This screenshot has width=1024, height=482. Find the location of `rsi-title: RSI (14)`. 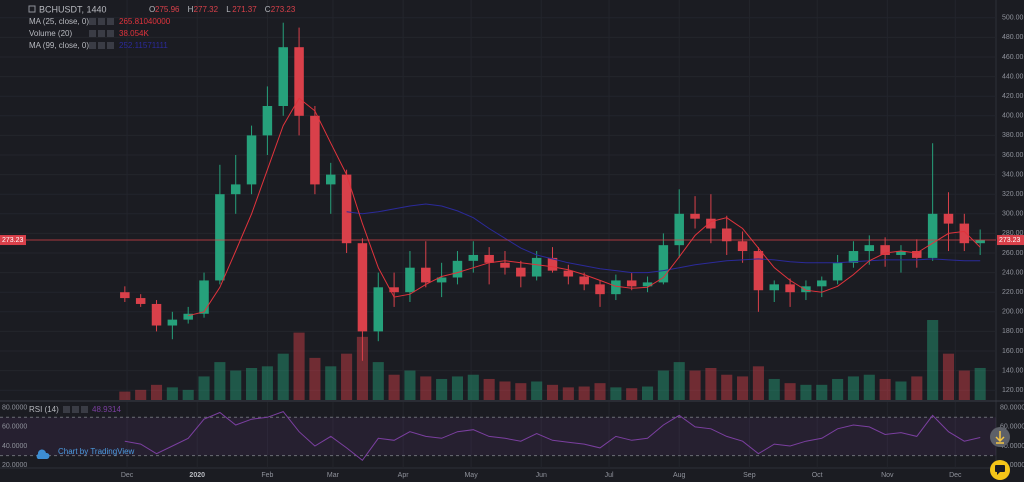

rsi-title: RSI (14) is located at coordinates (44, 409).